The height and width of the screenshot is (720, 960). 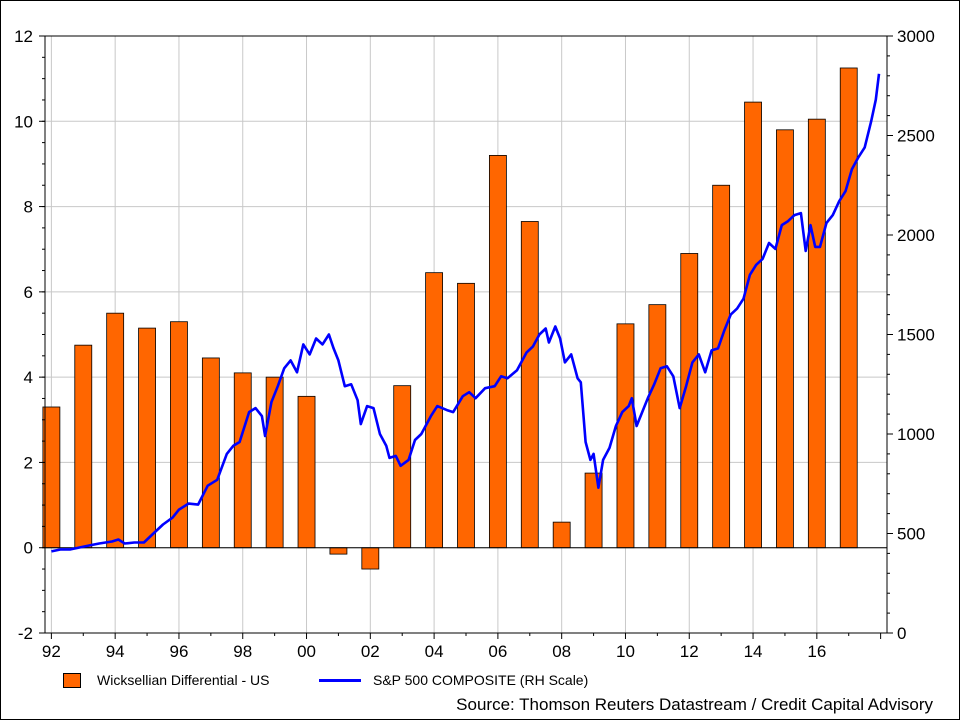 I want to click on bar-1995, so click(x=147, y=438).